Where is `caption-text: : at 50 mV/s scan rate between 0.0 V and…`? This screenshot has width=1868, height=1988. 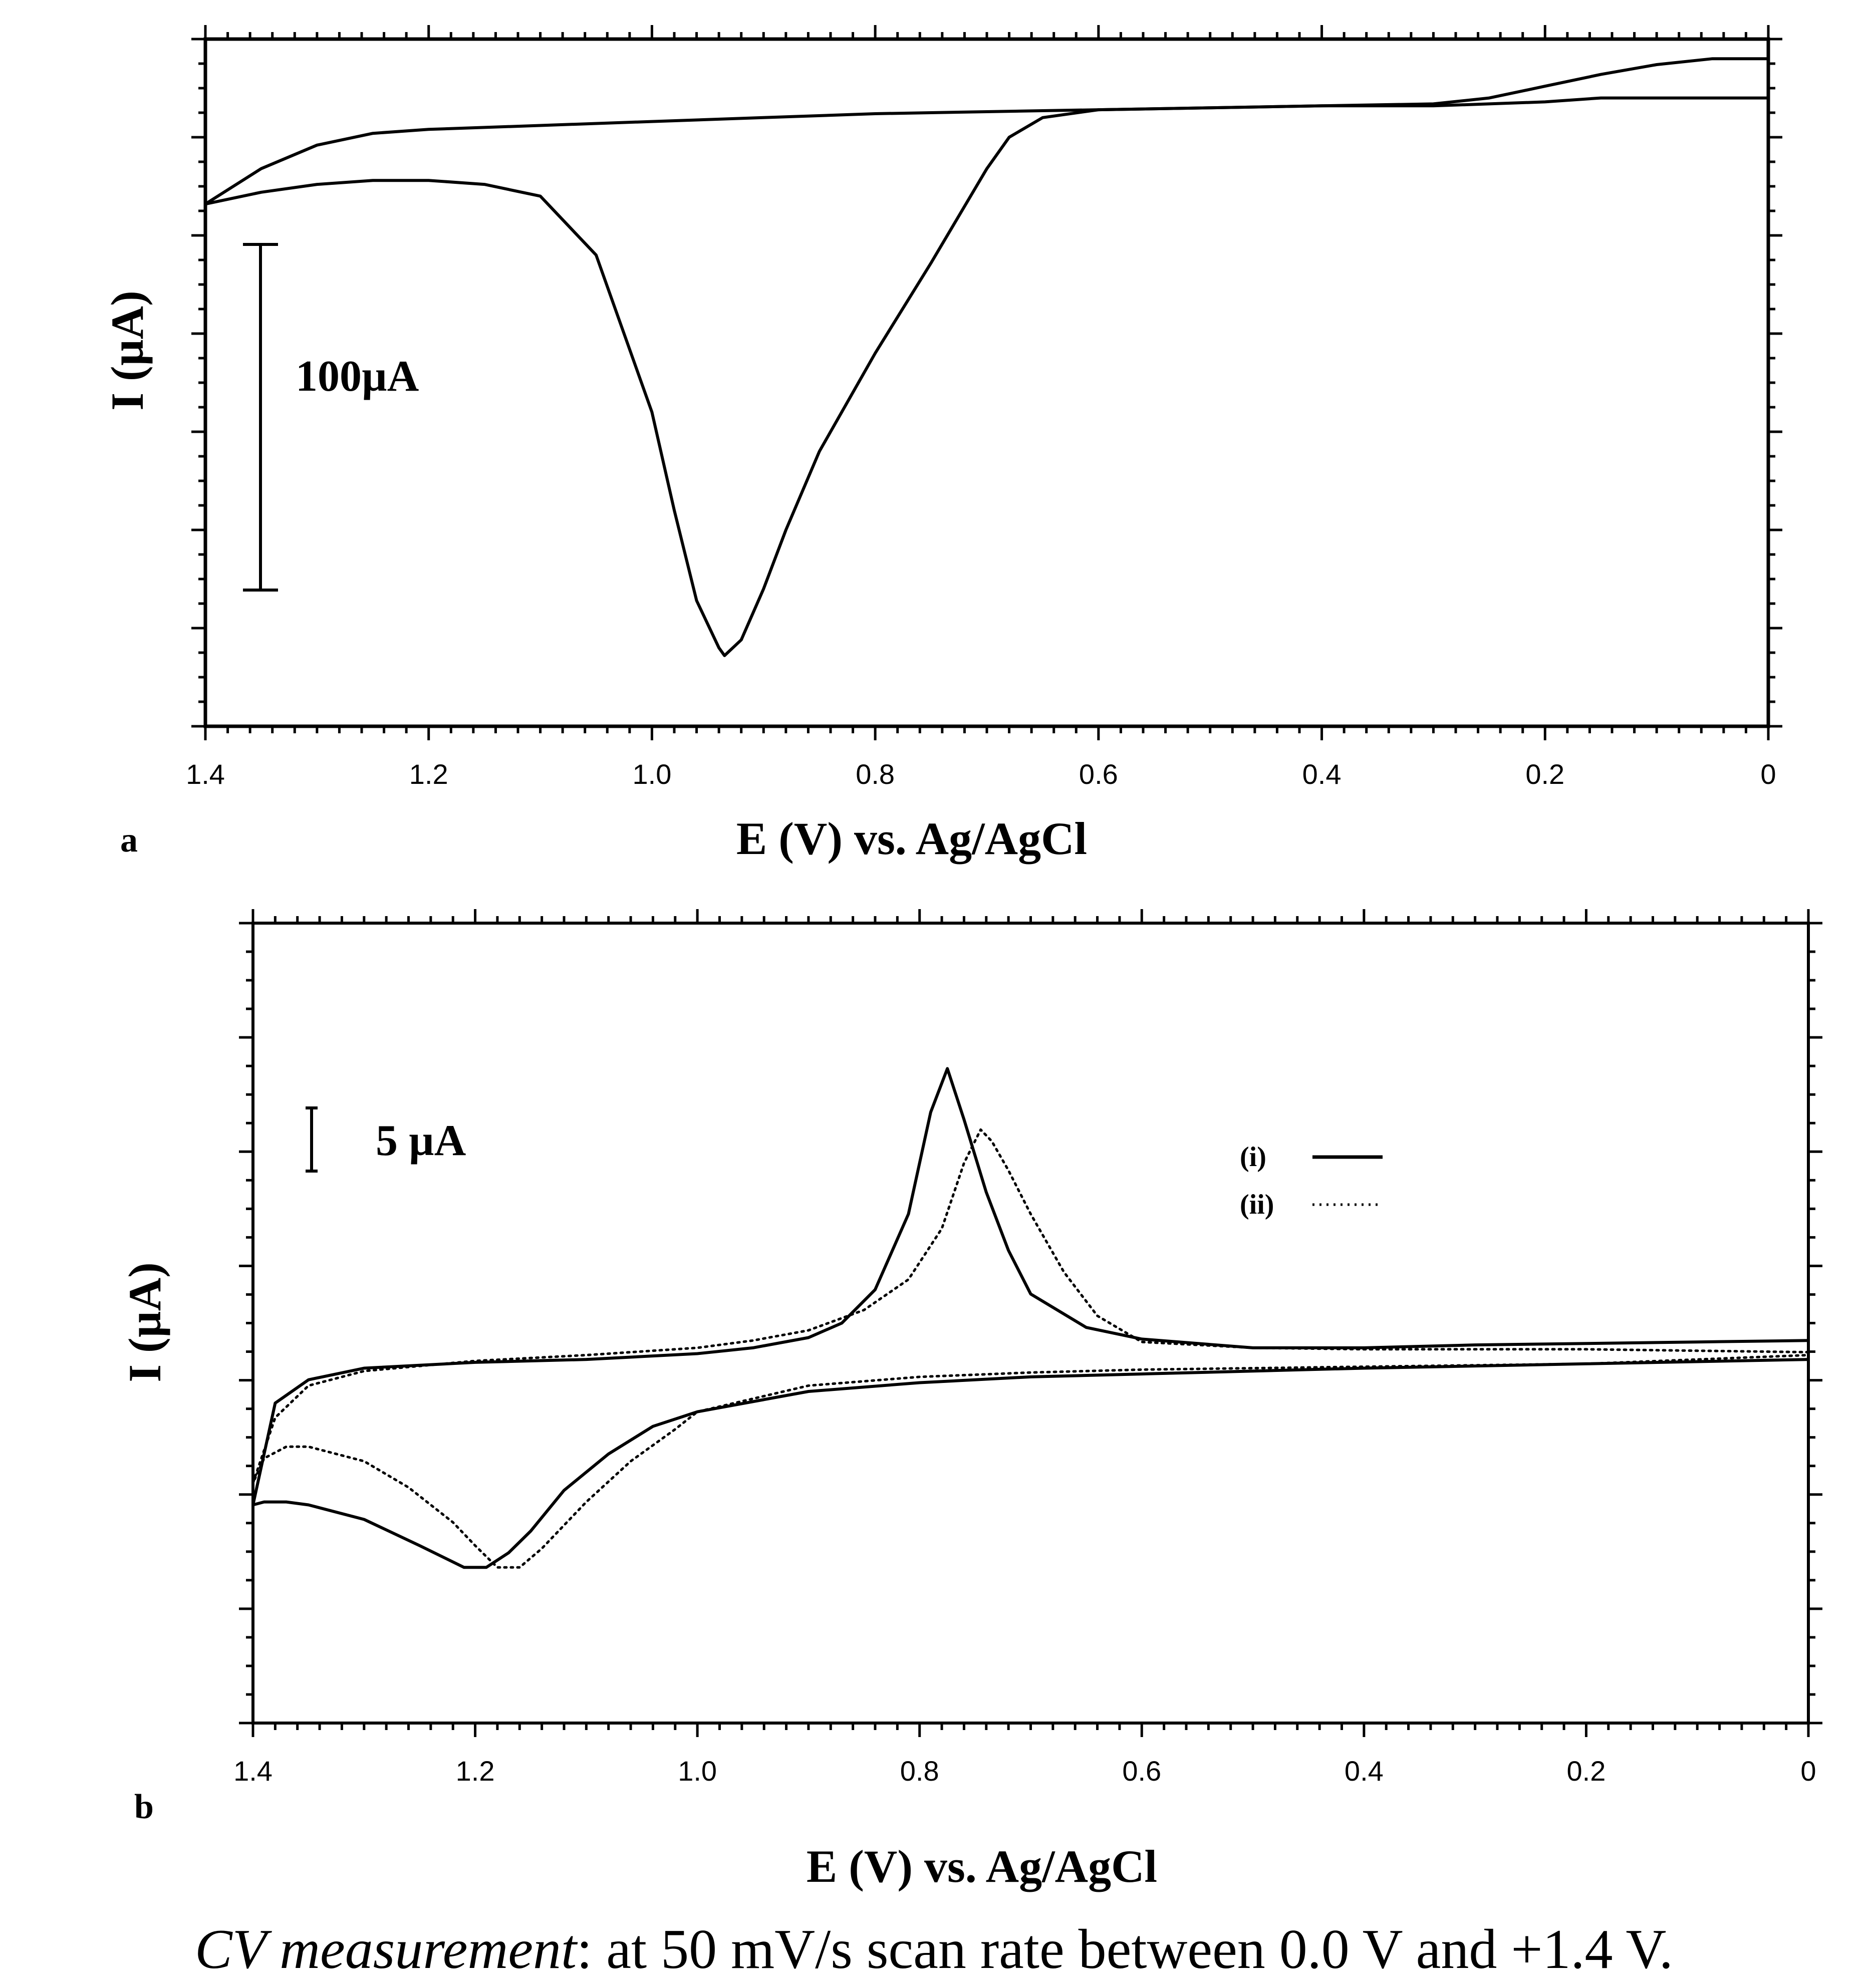 caption-text: : at 50 mV/s scan rate between 0.0 V and… is located at coordinates (1125, 1949).